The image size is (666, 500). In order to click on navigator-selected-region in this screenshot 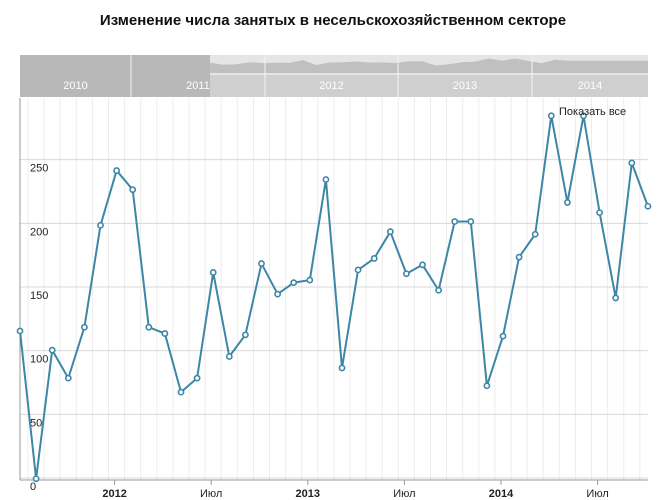, I will do `click(429, 65)`.